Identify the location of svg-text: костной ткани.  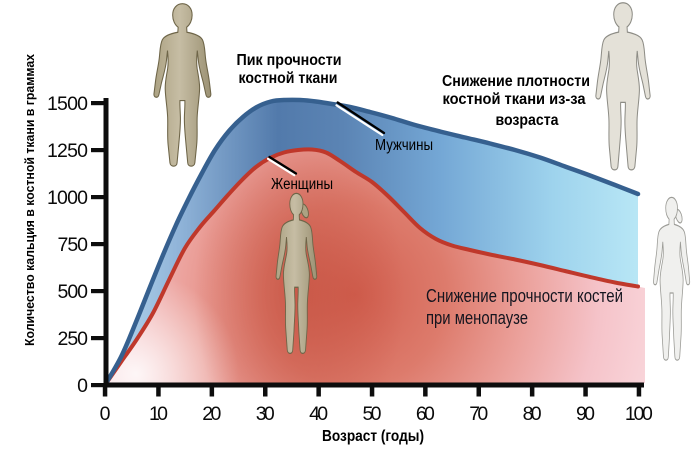
(288, 78).